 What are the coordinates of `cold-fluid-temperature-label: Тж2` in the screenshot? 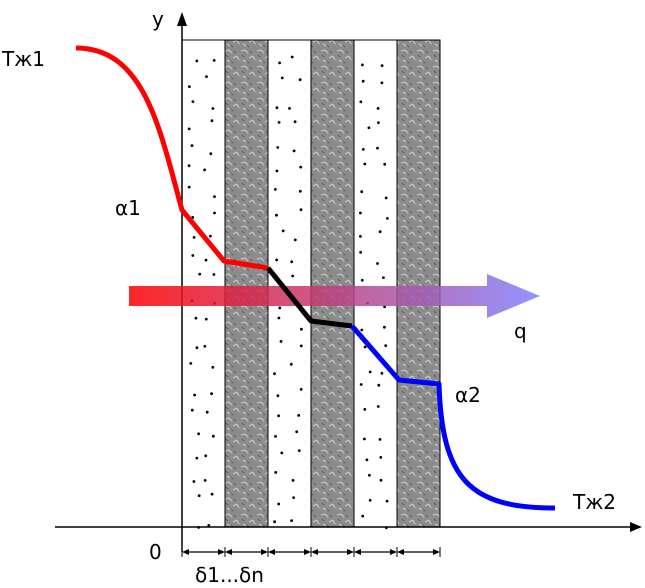 It's located at (594, 502).